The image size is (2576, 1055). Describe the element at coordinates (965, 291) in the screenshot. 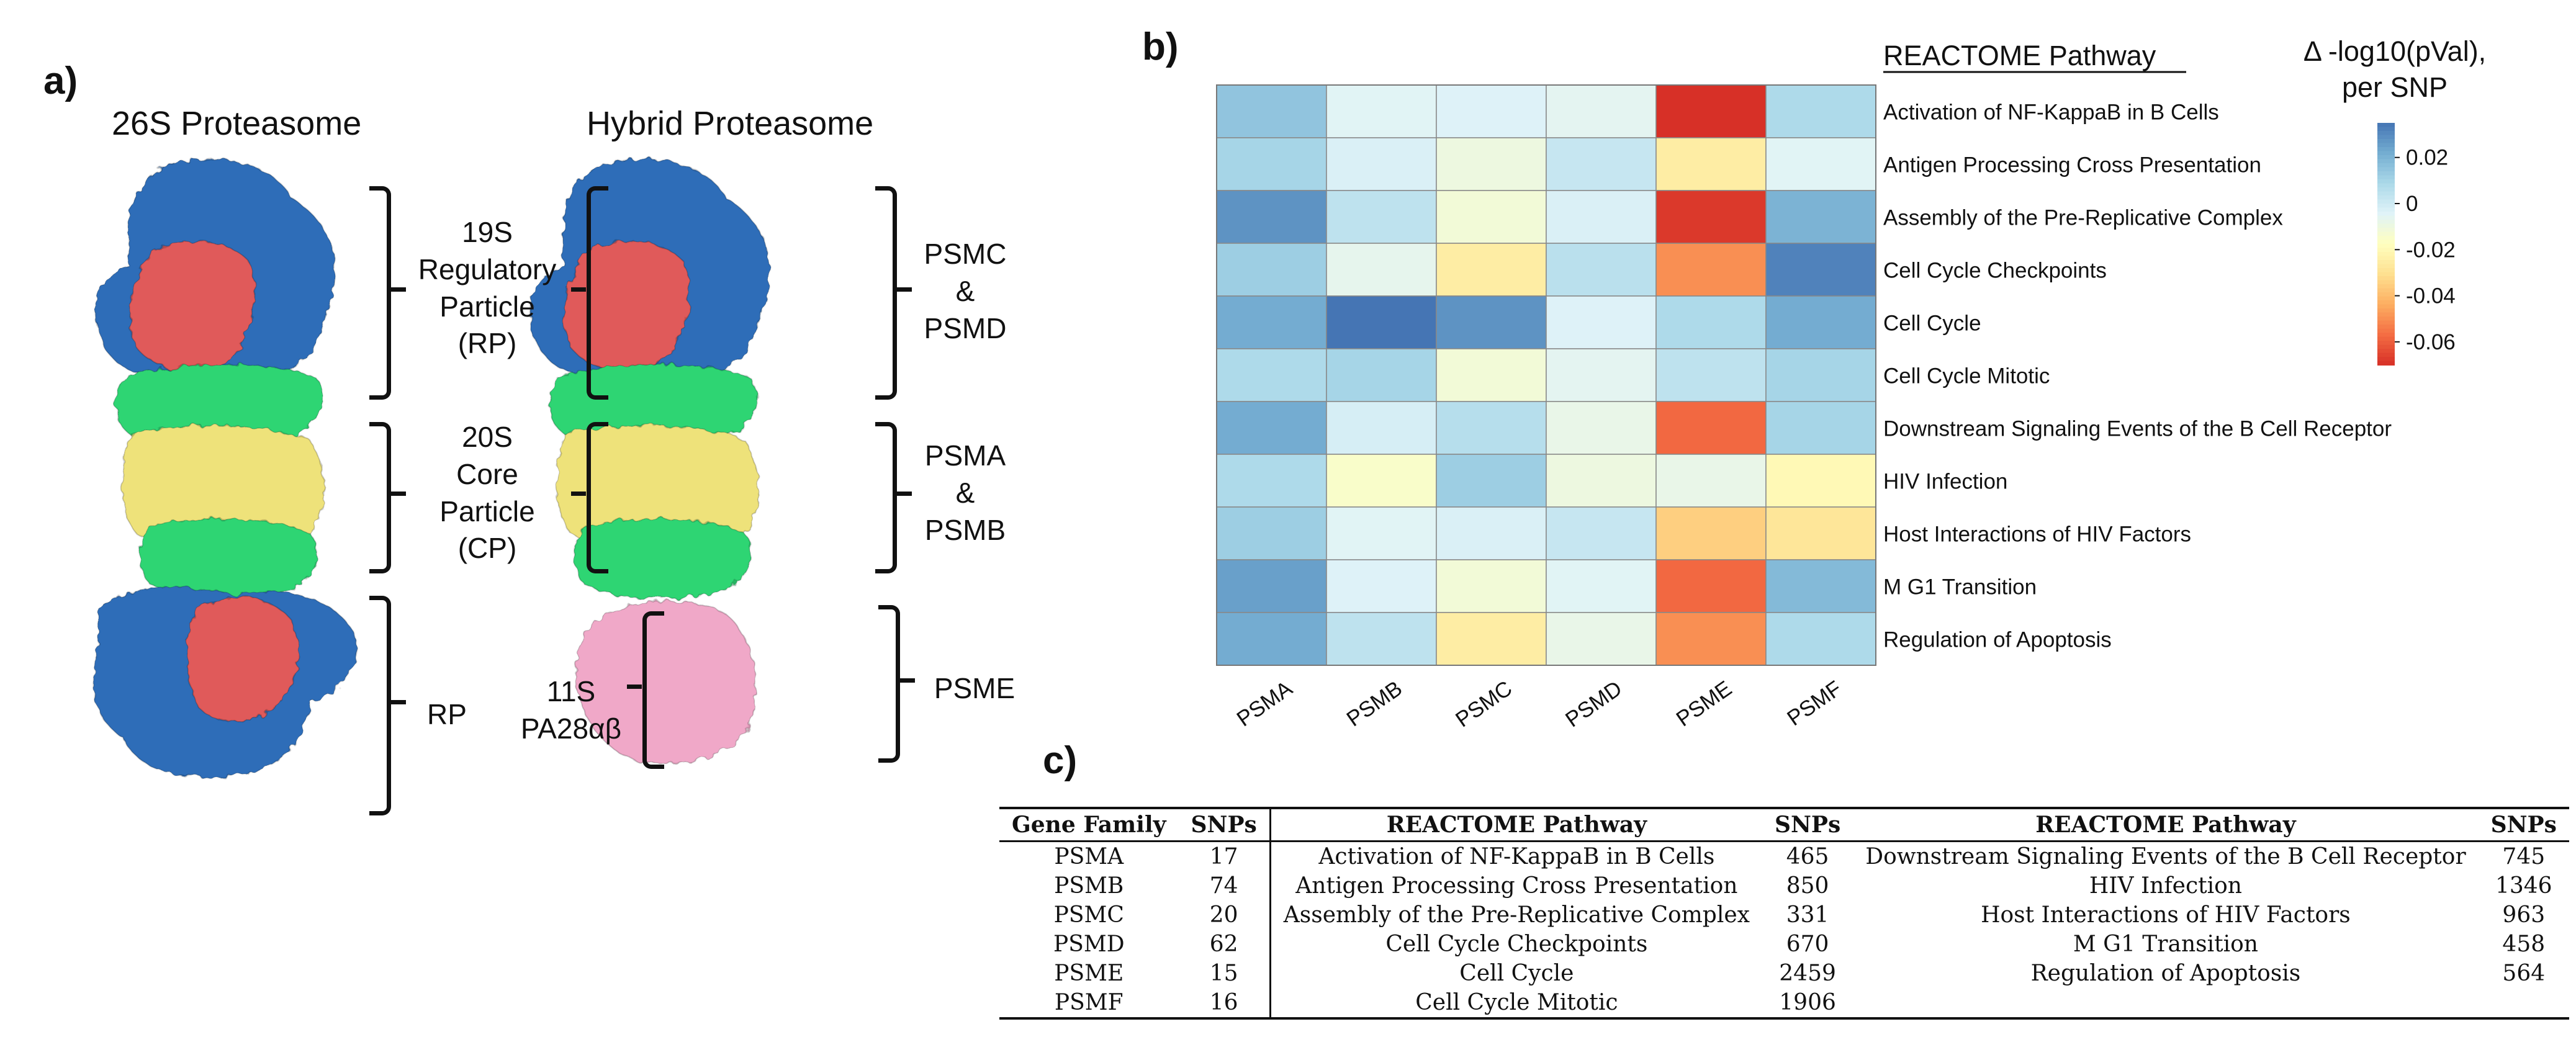

I see `label-psmc-psmd: PSMC & PSMD` at that location.